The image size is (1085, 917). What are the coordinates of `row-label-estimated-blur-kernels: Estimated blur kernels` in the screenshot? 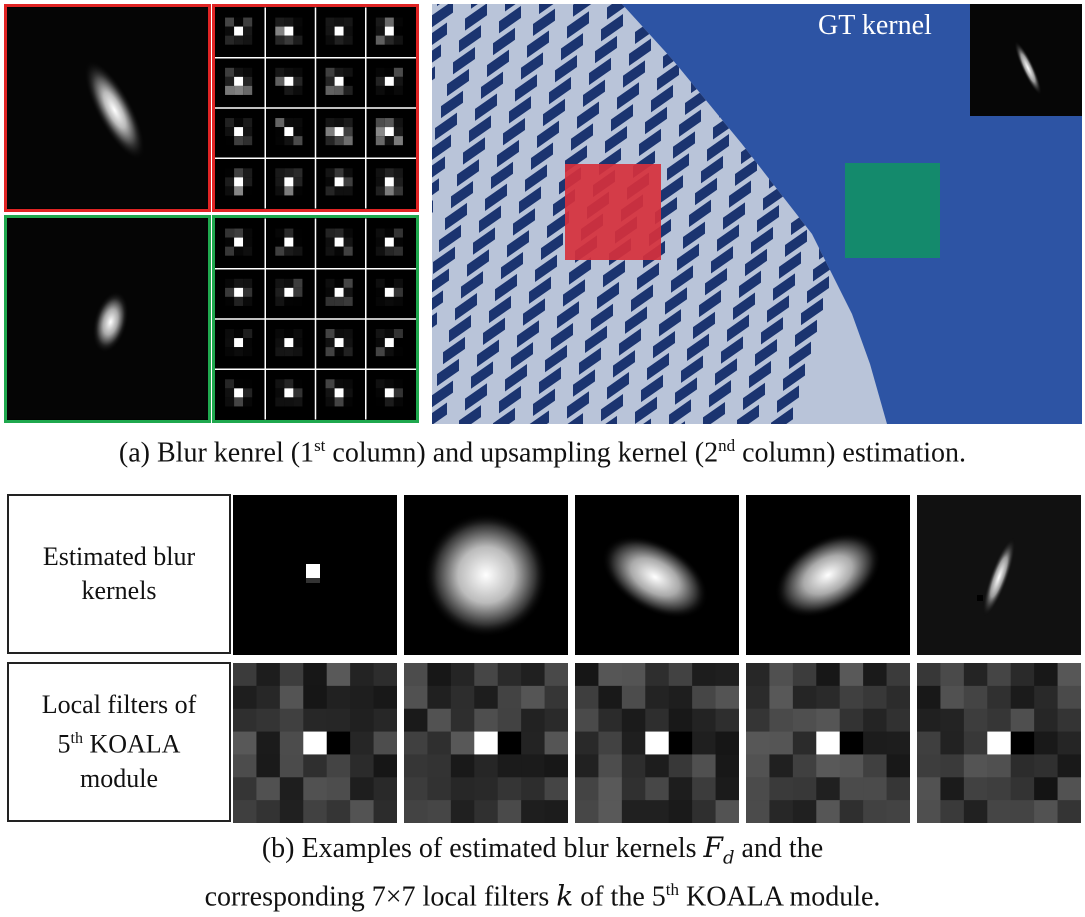 It's located at (119, 574).